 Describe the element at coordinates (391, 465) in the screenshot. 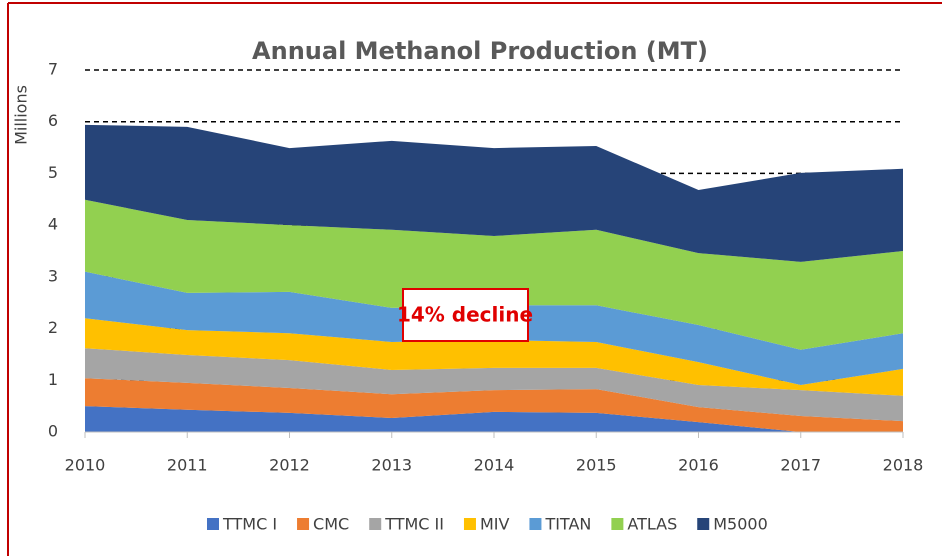

I see `x-tick-label: 2013` at that location.